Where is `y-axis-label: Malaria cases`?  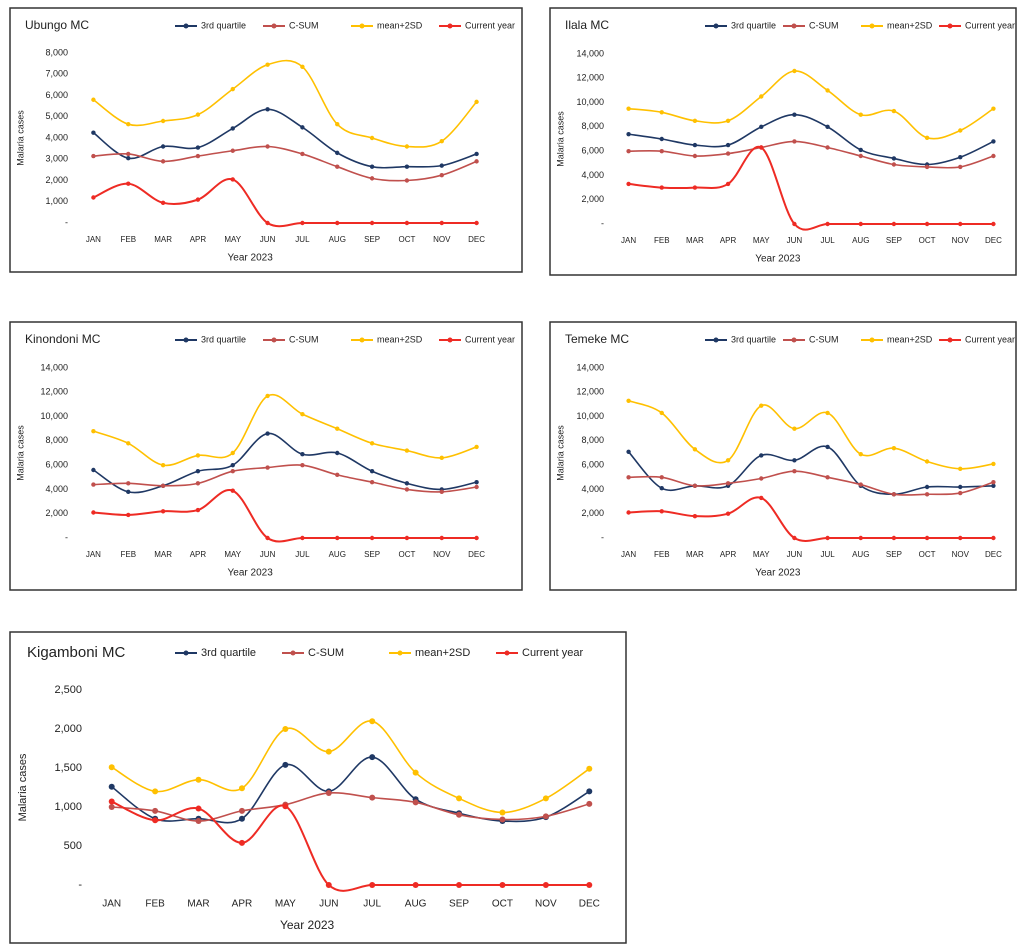
y-axis-label: Malaria cases is located at coordinates (23, 787).